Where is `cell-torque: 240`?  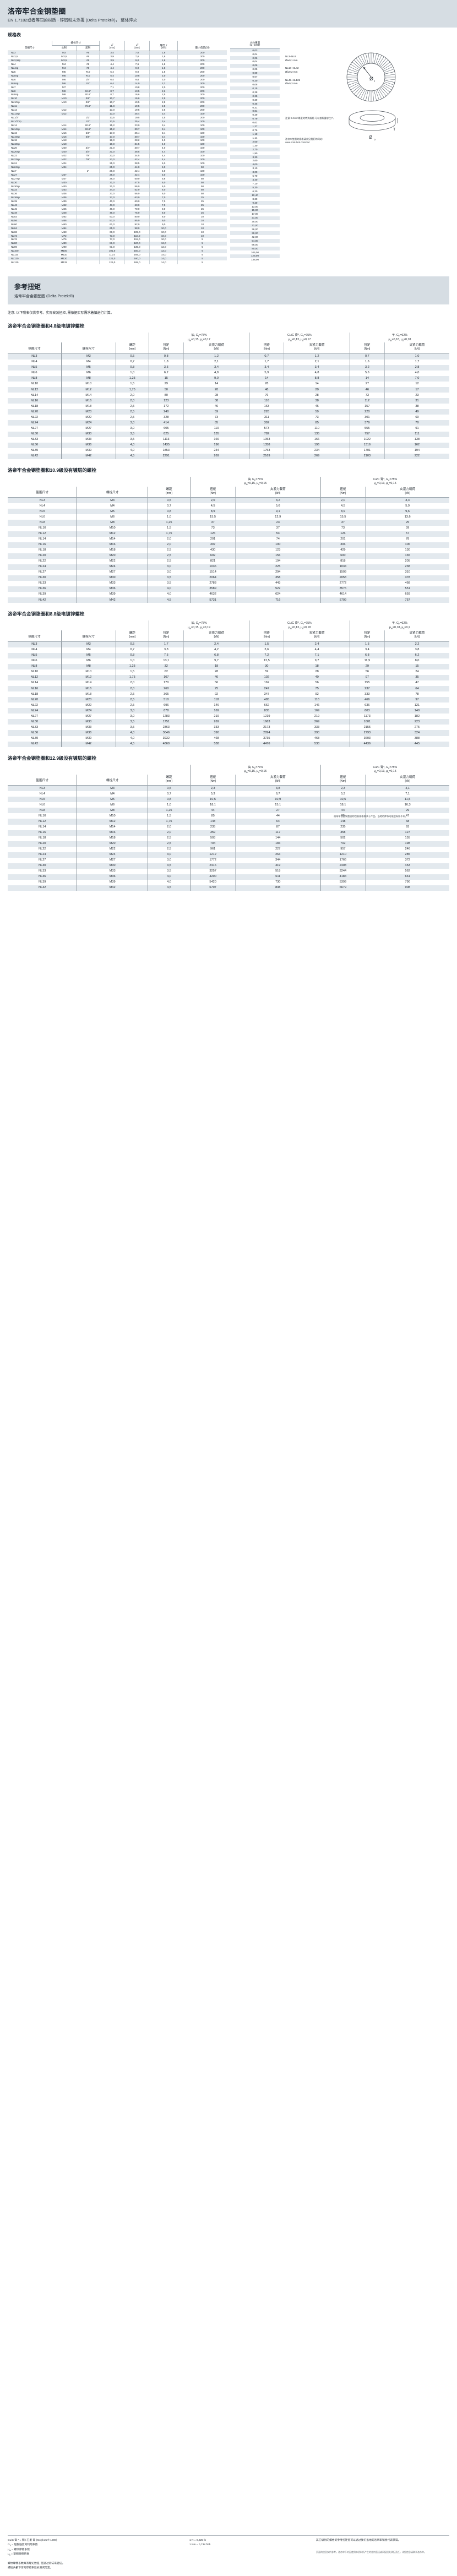 cell-torque: 240 is located at coordinates (166, 412).